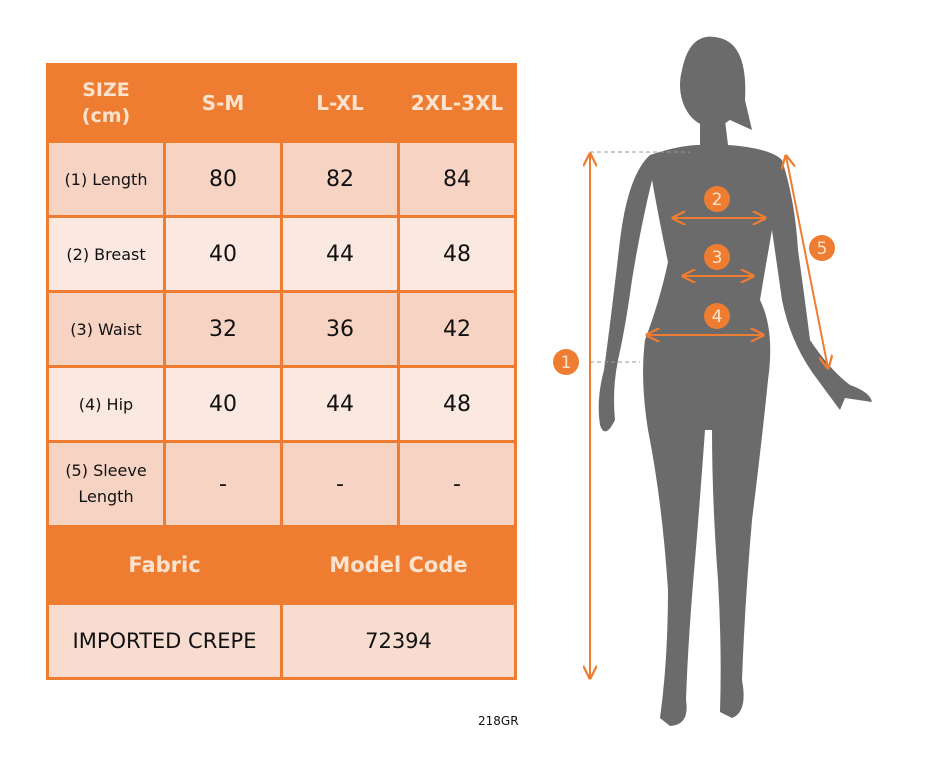 Image resolution: width=942 pixels, height=768 pixels. I want to click on marker-label: 2, so click(717, 200).